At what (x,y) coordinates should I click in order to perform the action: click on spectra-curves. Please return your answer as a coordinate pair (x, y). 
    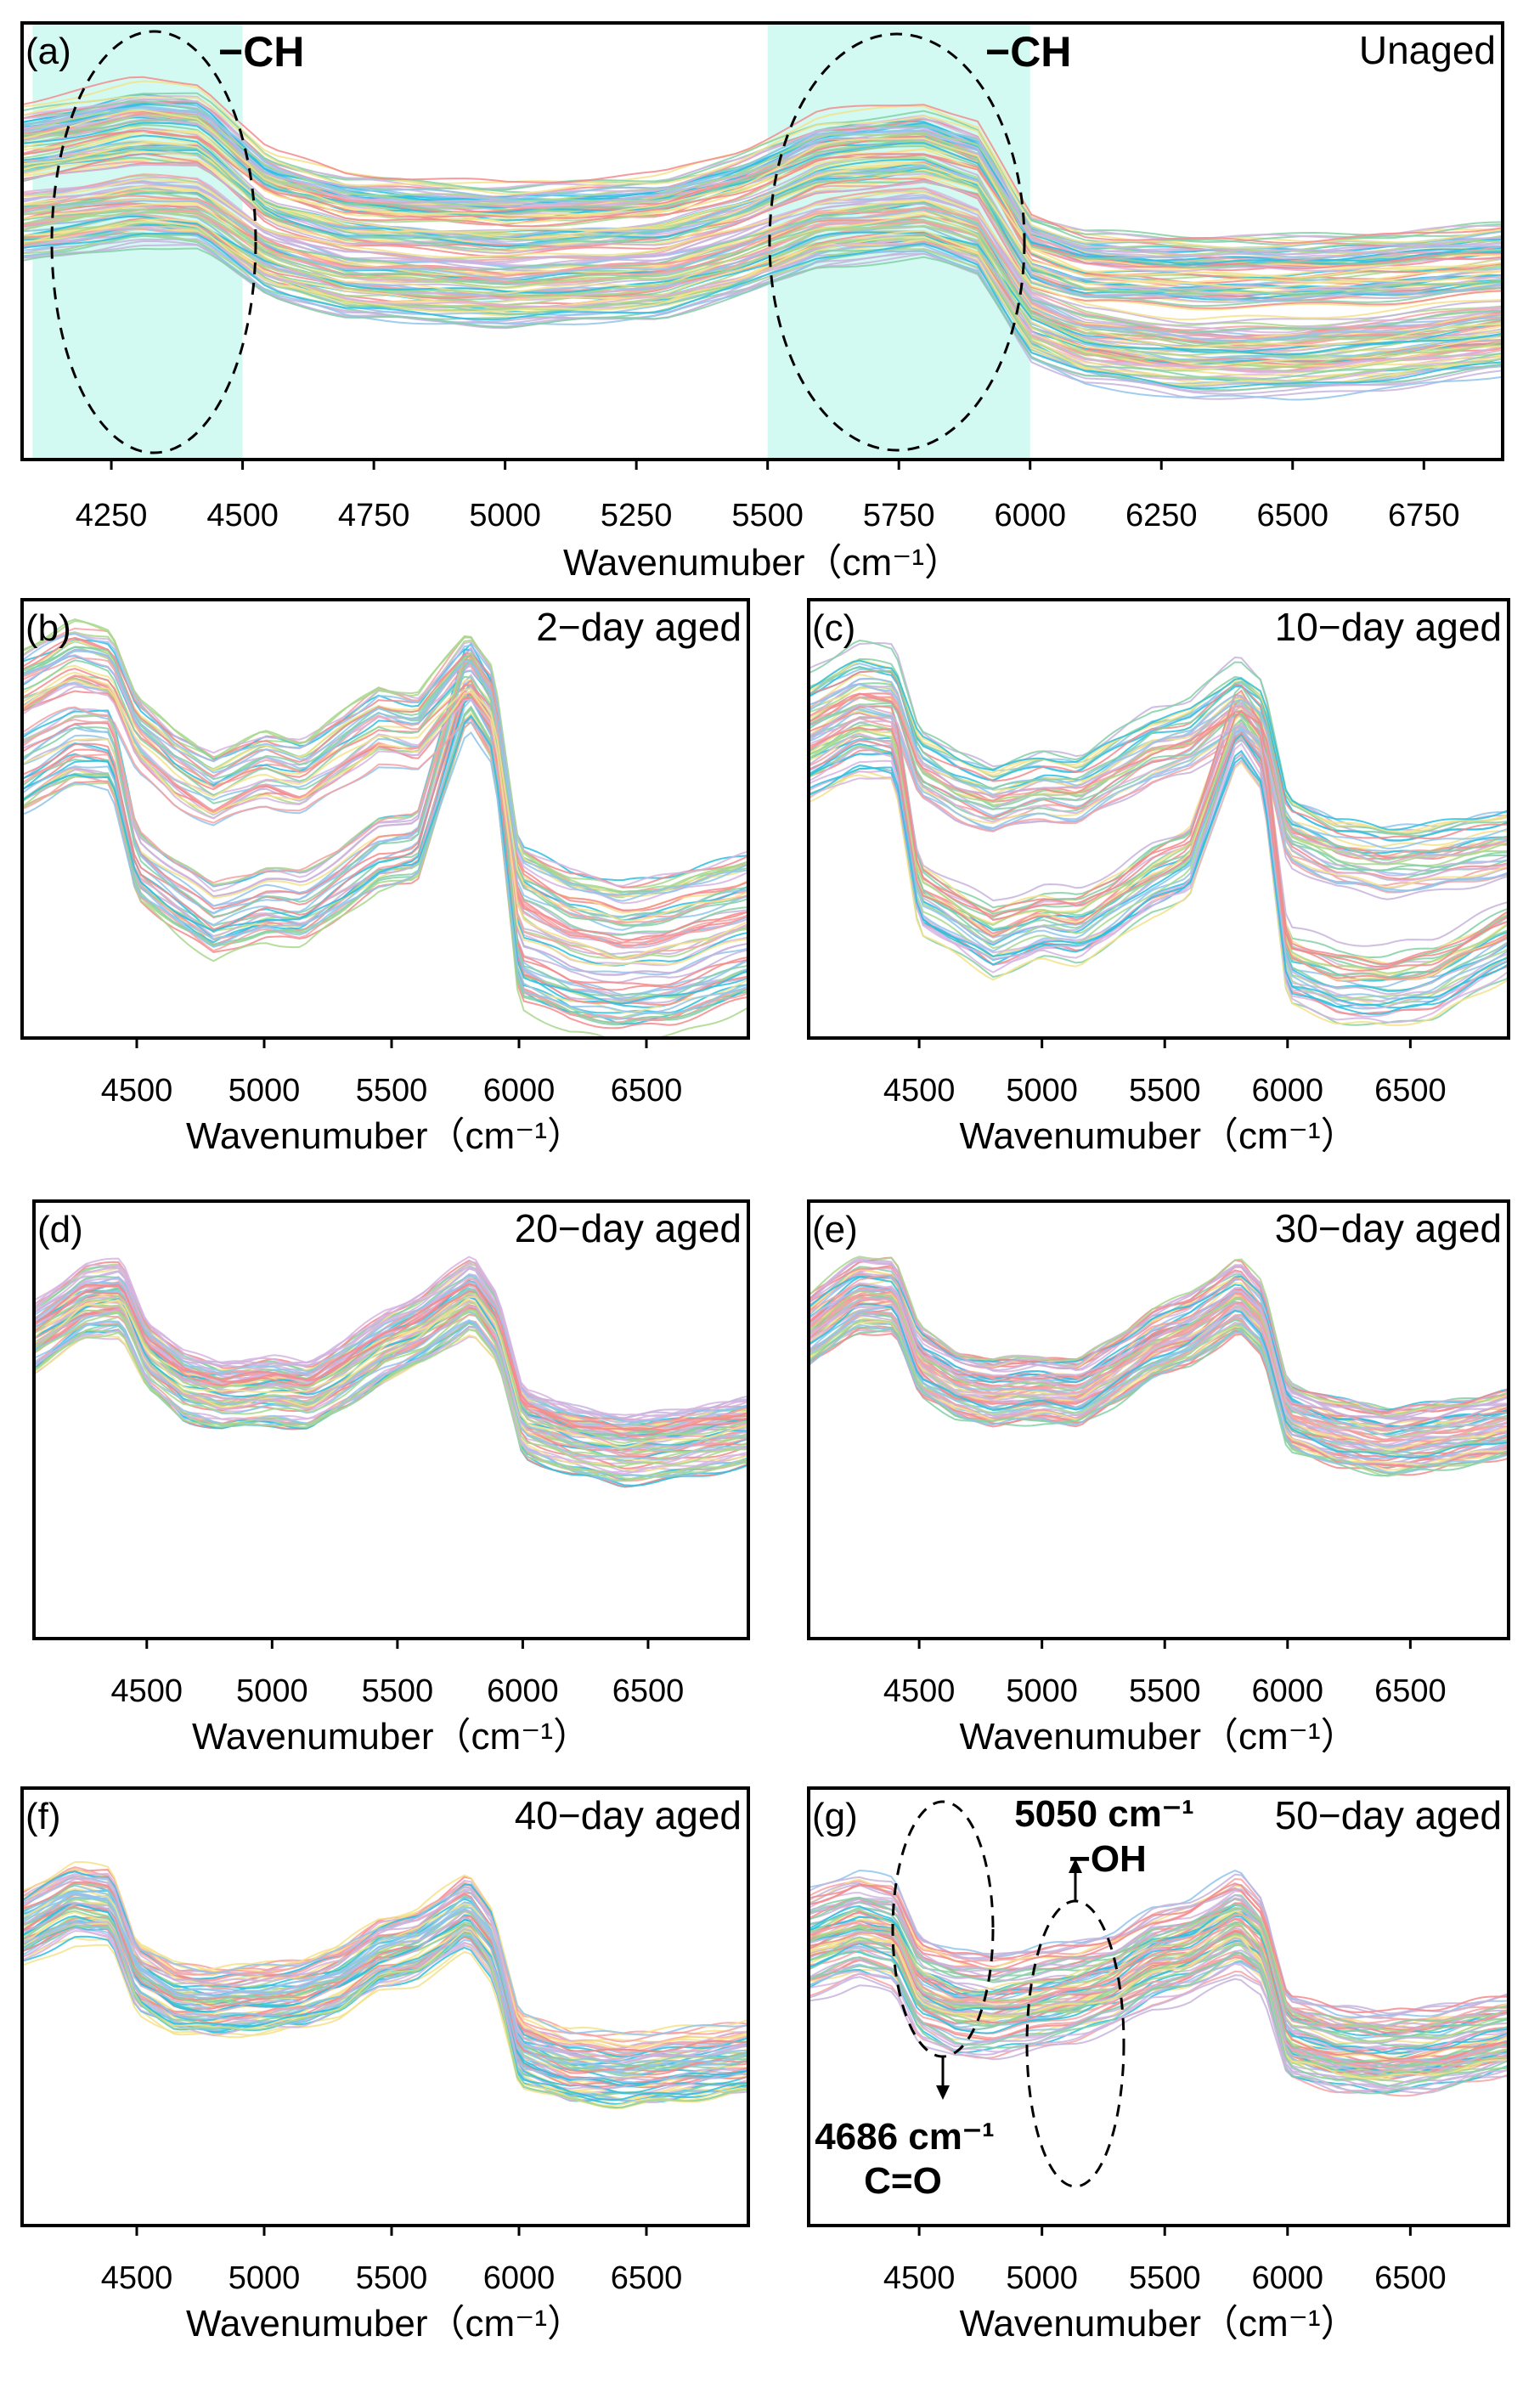
    Looking at the image, I should click on (385, 1985).